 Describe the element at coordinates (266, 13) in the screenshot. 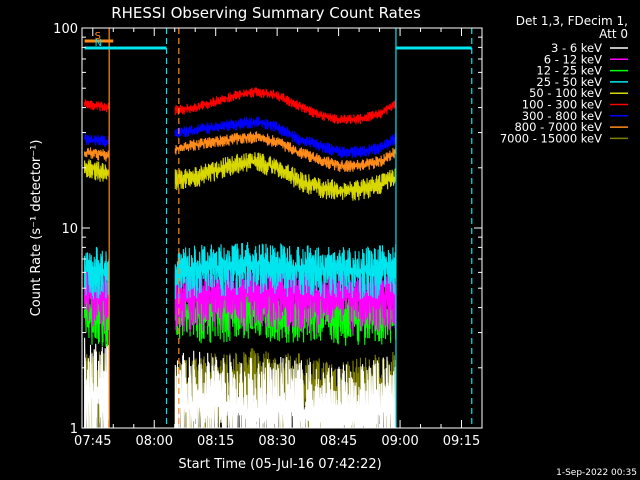

I see `chart-title: RHESSI Observing Summary Count Rates` at that location.